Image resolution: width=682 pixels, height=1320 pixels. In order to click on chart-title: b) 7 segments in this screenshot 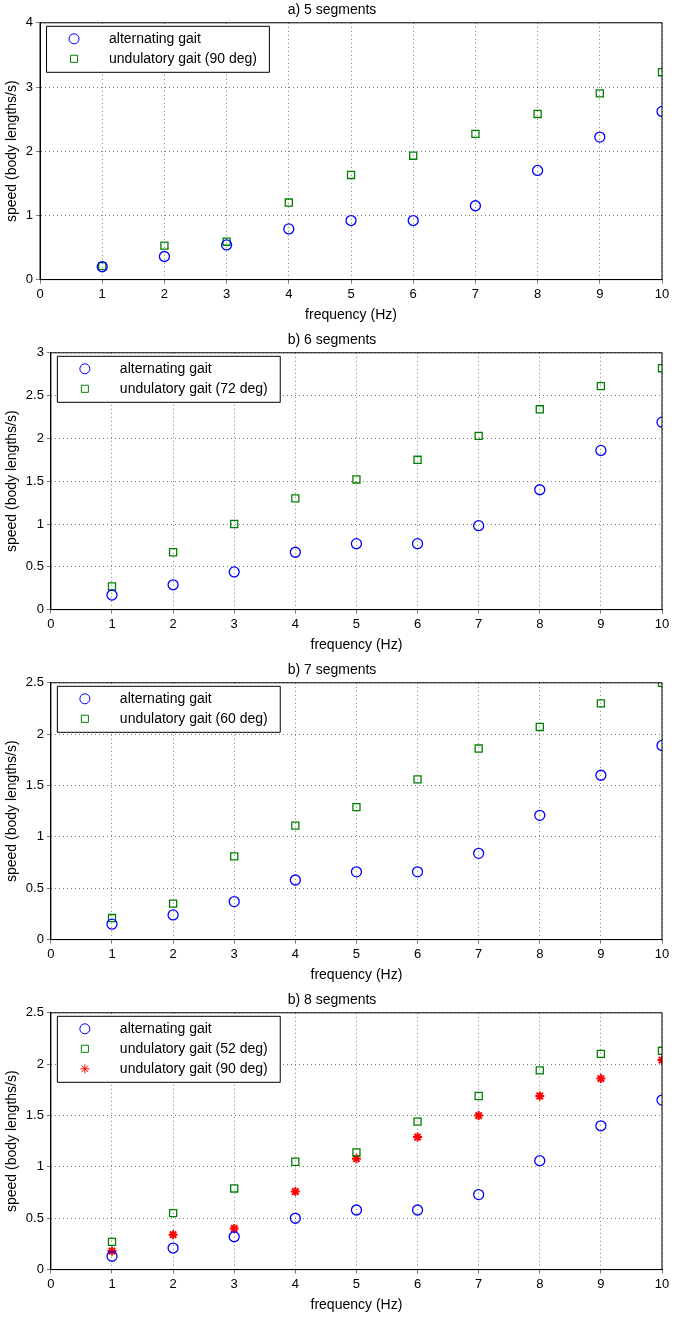, I will do `click(332, 669)`.